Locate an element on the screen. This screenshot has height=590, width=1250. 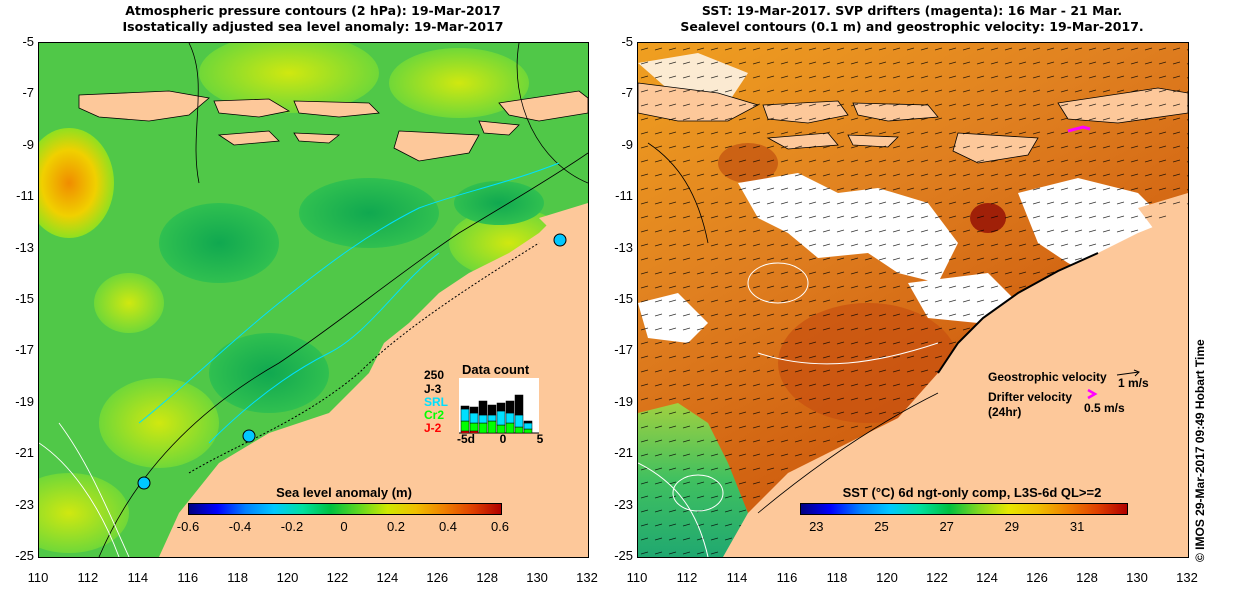
colorbar-tick-label: -0.4 is located at coordinates (240, 526).